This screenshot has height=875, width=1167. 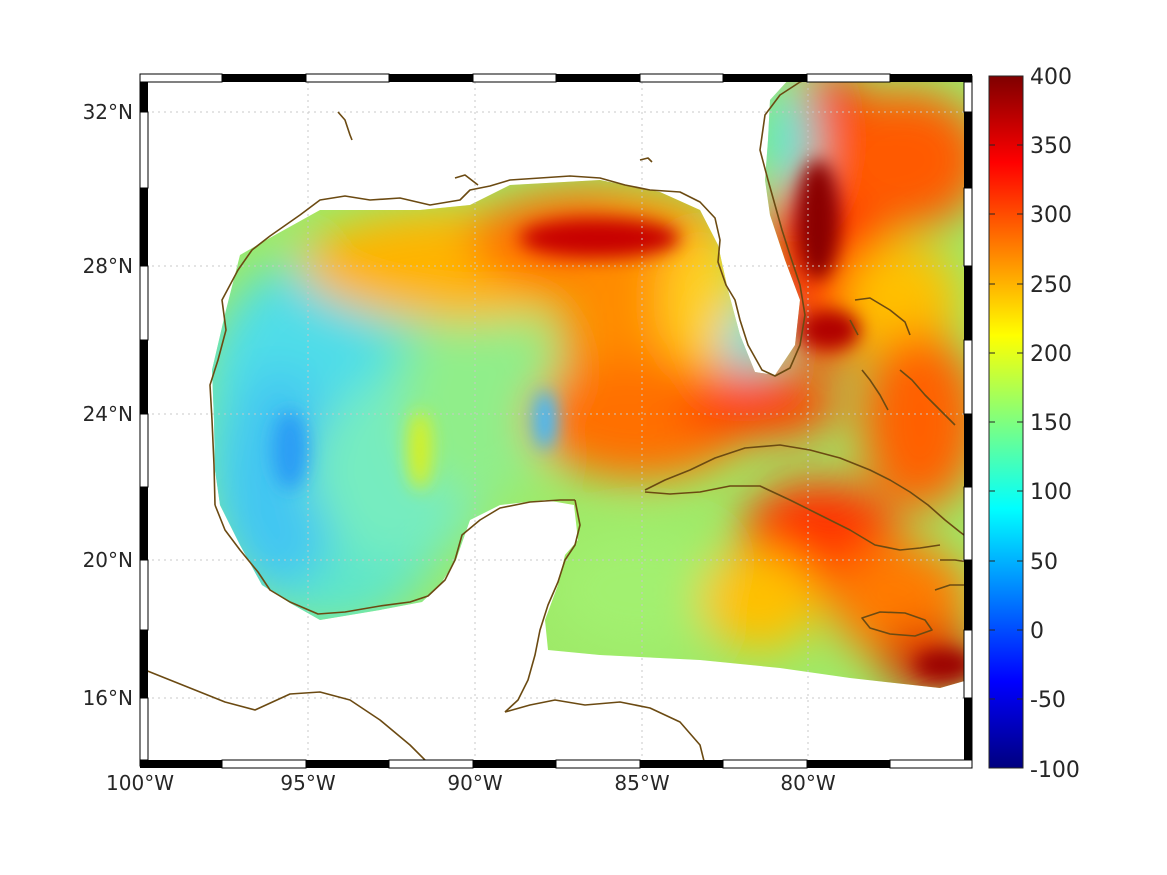 I want to click on lon-label-90w: 90°W, so click(x=474, y=783).